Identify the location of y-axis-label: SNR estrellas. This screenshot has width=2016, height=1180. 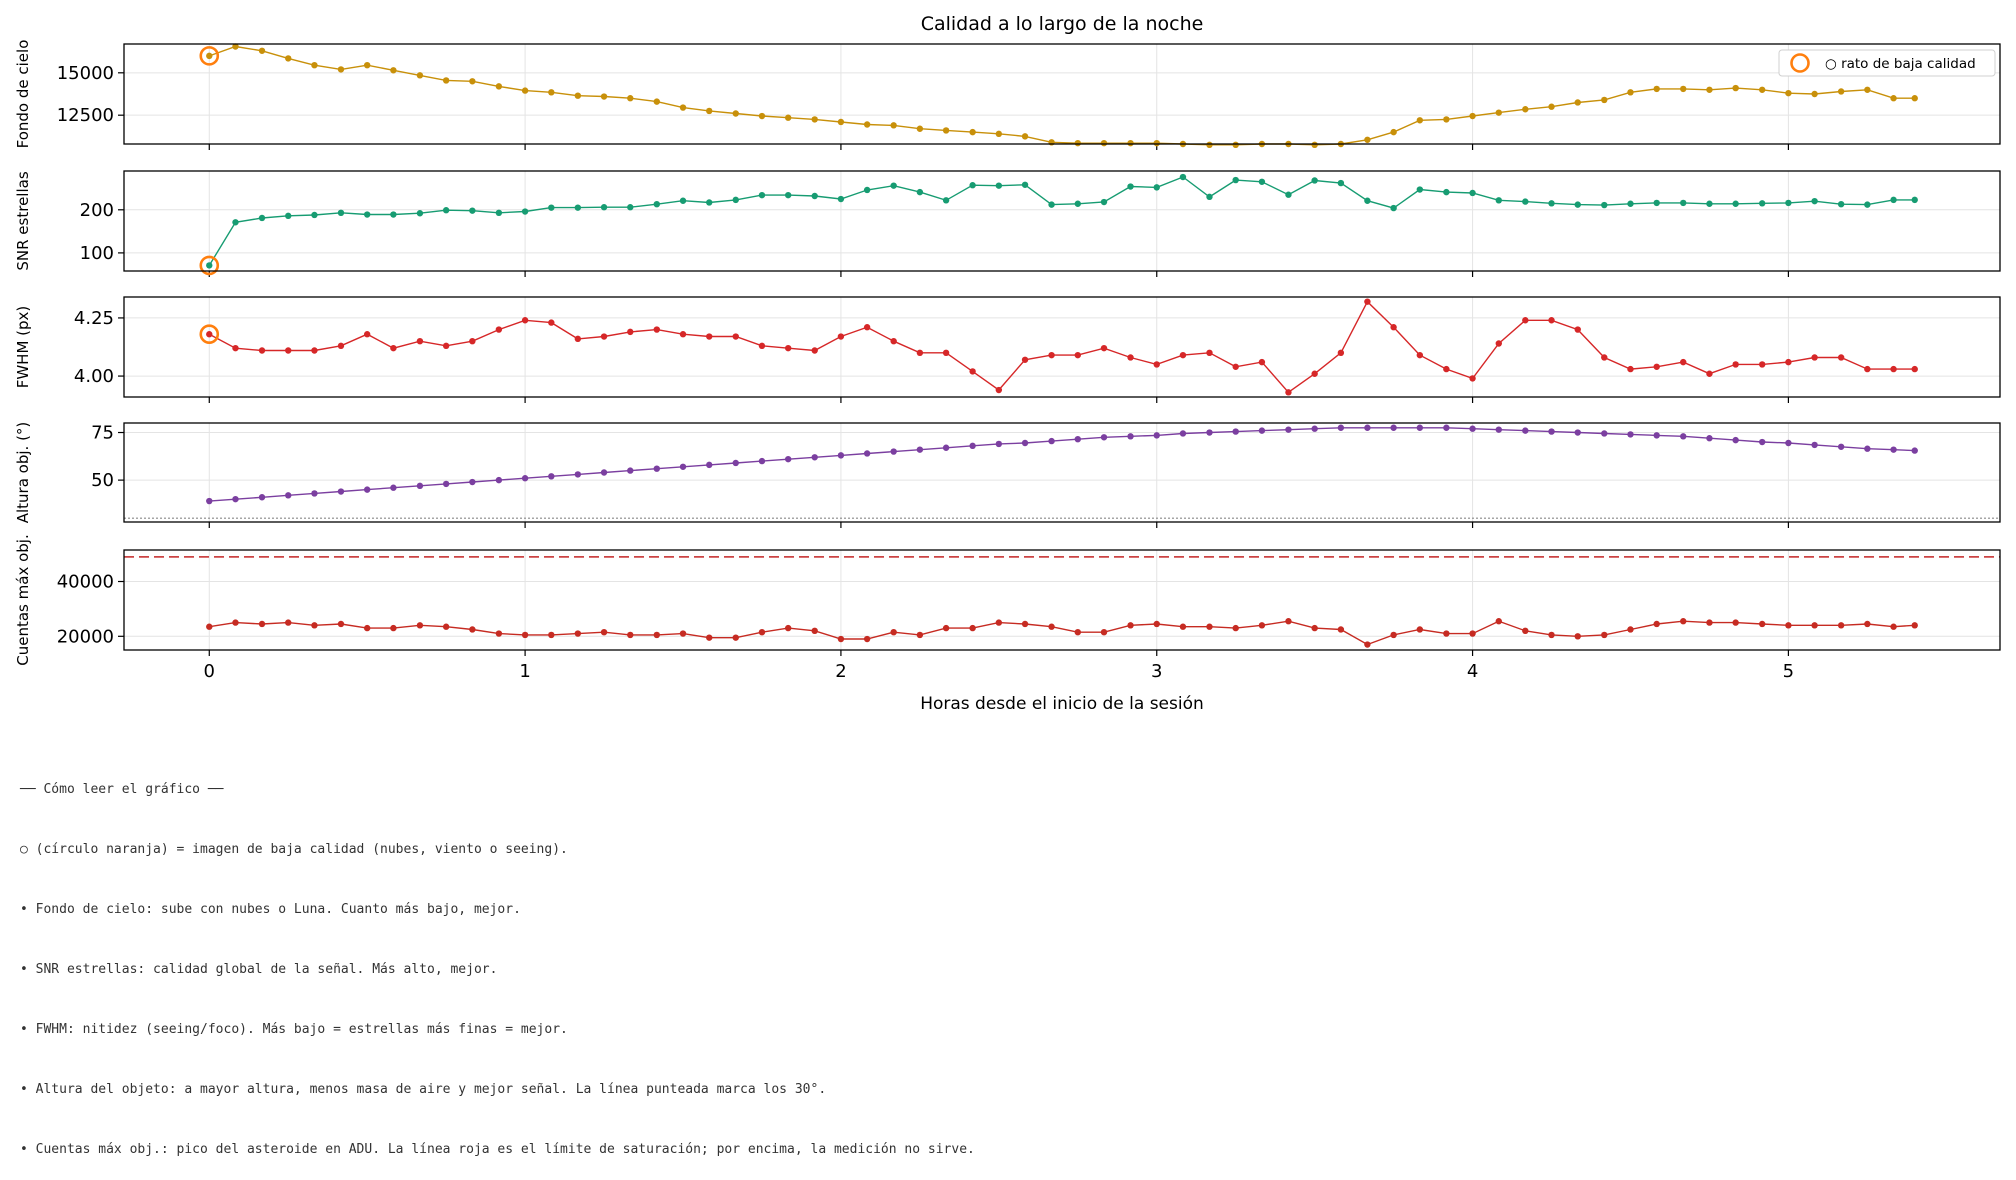
(23, 220).